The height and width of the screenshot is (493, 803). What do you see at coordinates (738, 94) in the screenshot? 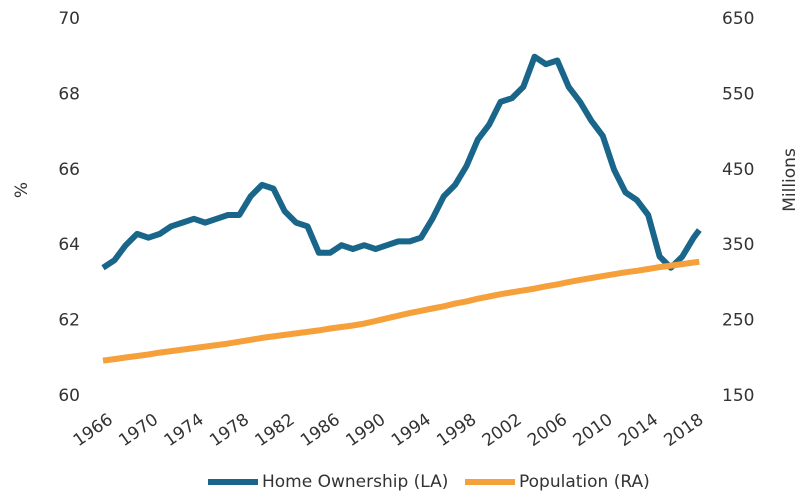
I see `y2-tick-label: 550` at bounding box center [738, 94].